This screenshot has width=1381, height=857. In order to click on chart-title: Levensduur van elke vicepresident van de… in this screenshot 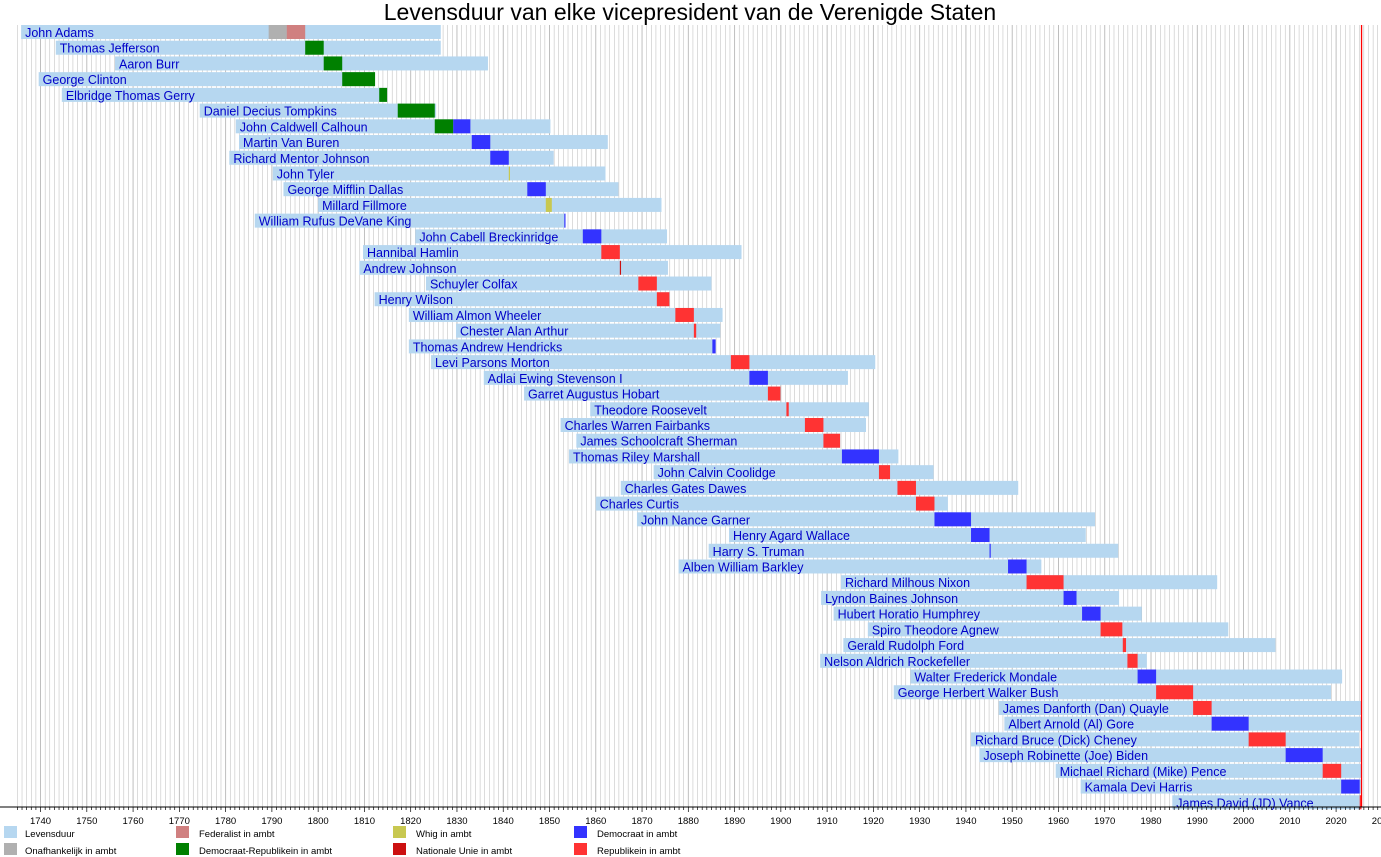, I will do `click(690, 12)`.